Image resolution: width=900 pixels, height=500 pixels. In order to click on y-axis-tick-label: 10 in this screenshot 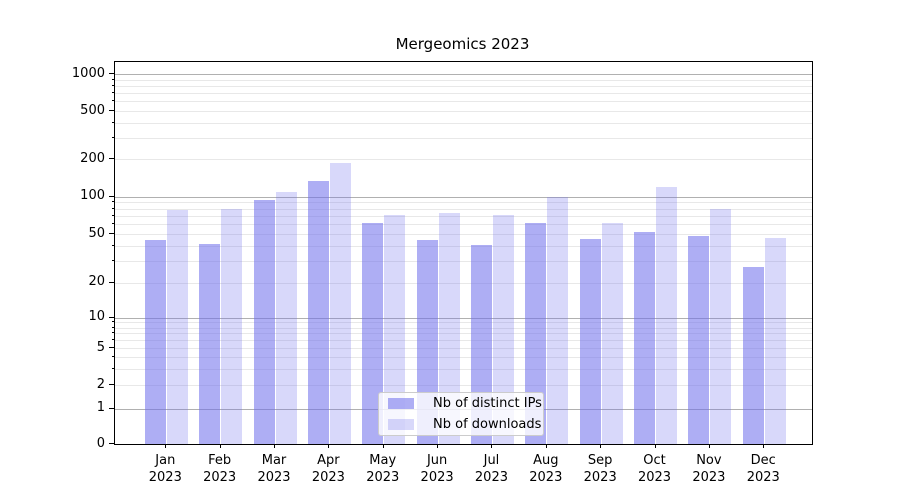, I will do `click(96, 317)`.